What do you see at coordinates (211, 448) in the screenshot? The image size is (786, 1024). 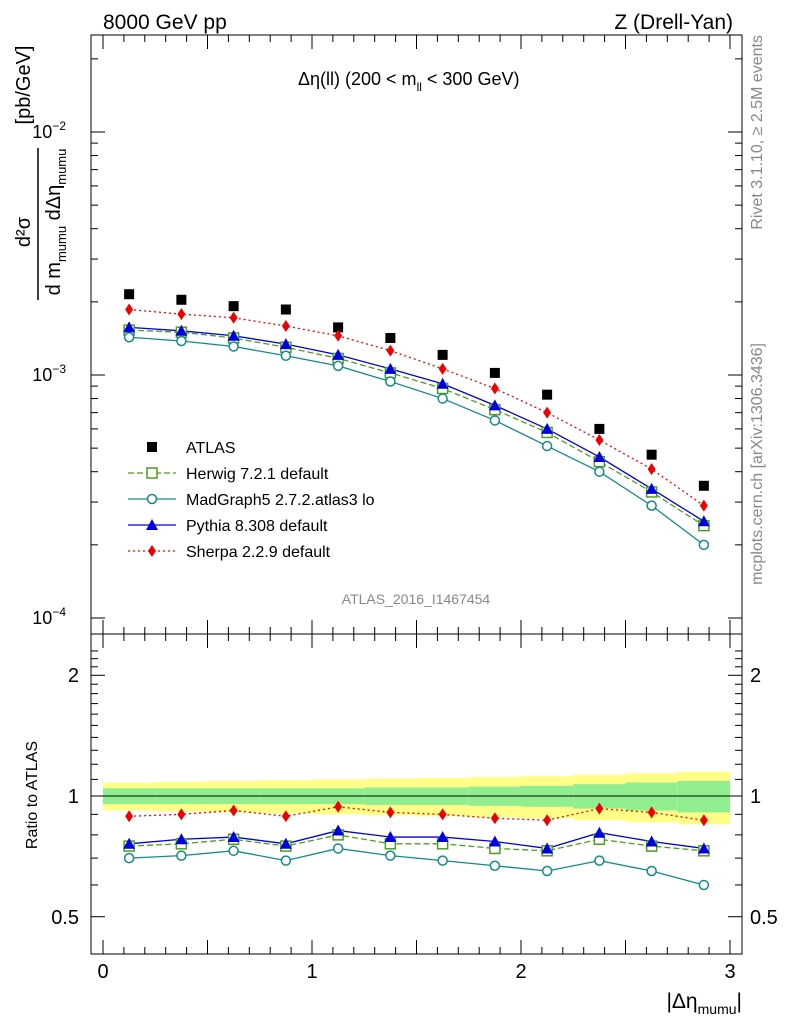 I see `legend-label: ATLAS` at bounding box center [211, 448].